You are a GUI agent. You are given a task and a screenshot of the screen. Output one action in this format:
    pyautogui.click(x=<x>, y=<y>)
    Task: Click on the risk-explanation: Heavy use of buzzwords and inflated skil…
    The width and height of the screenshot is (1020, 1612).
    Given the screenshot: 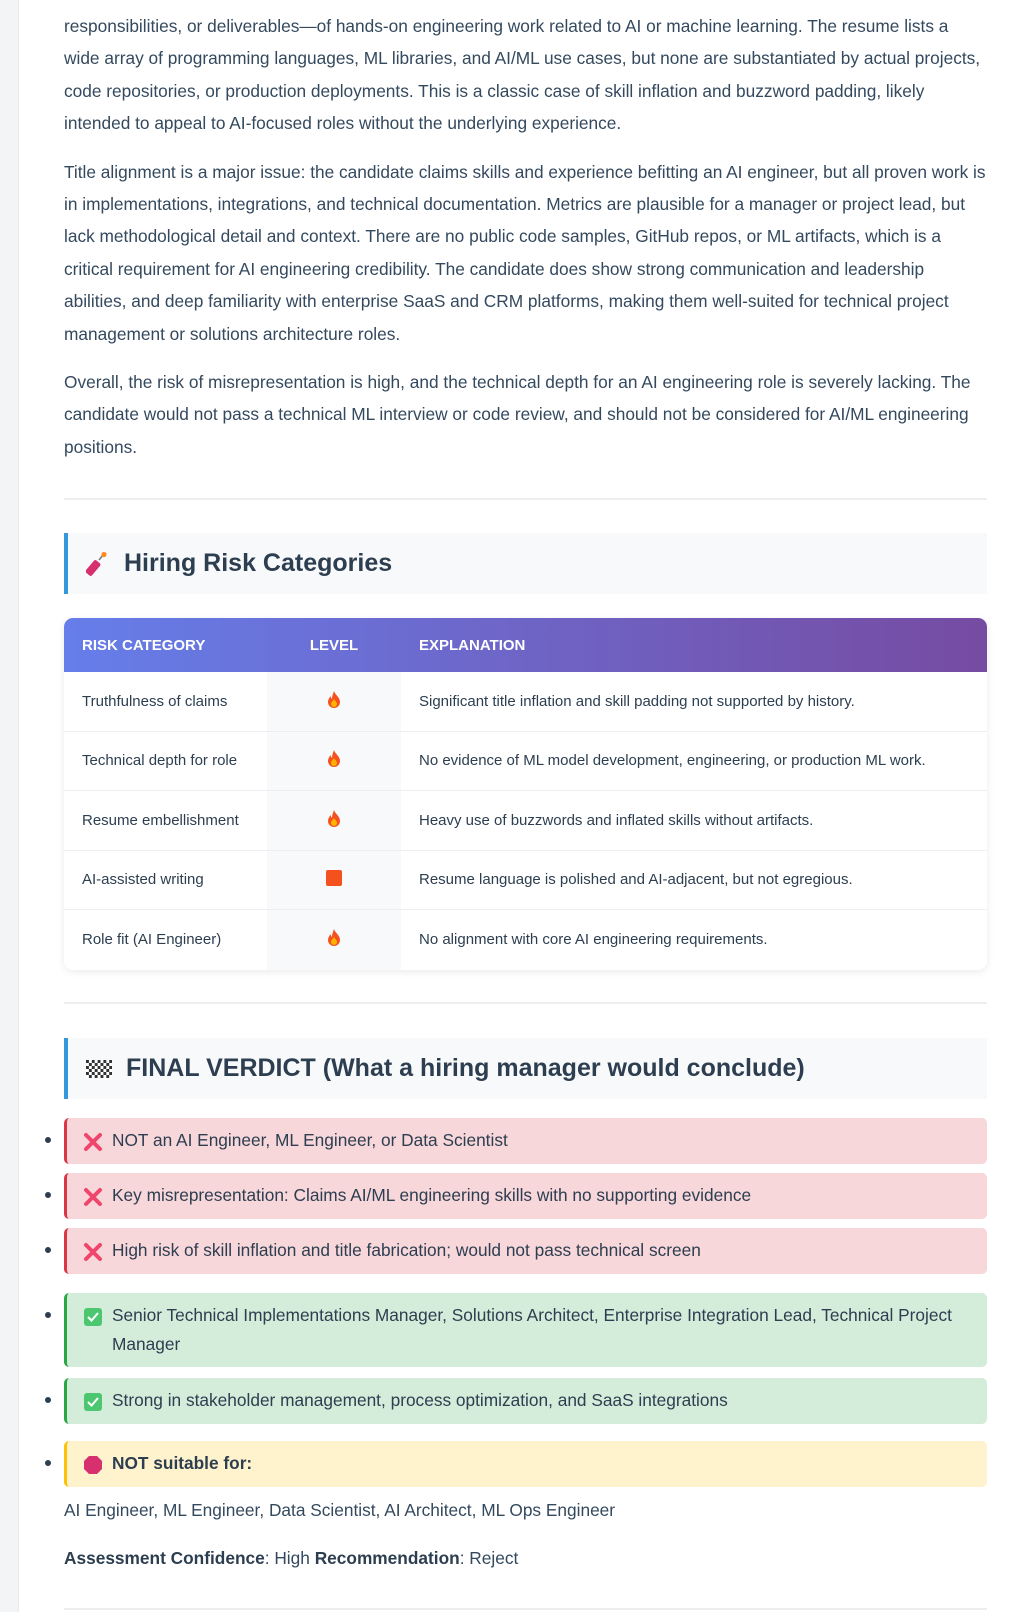 What is the action you would take?
    pyautogui.click(x=694, y=821)
    